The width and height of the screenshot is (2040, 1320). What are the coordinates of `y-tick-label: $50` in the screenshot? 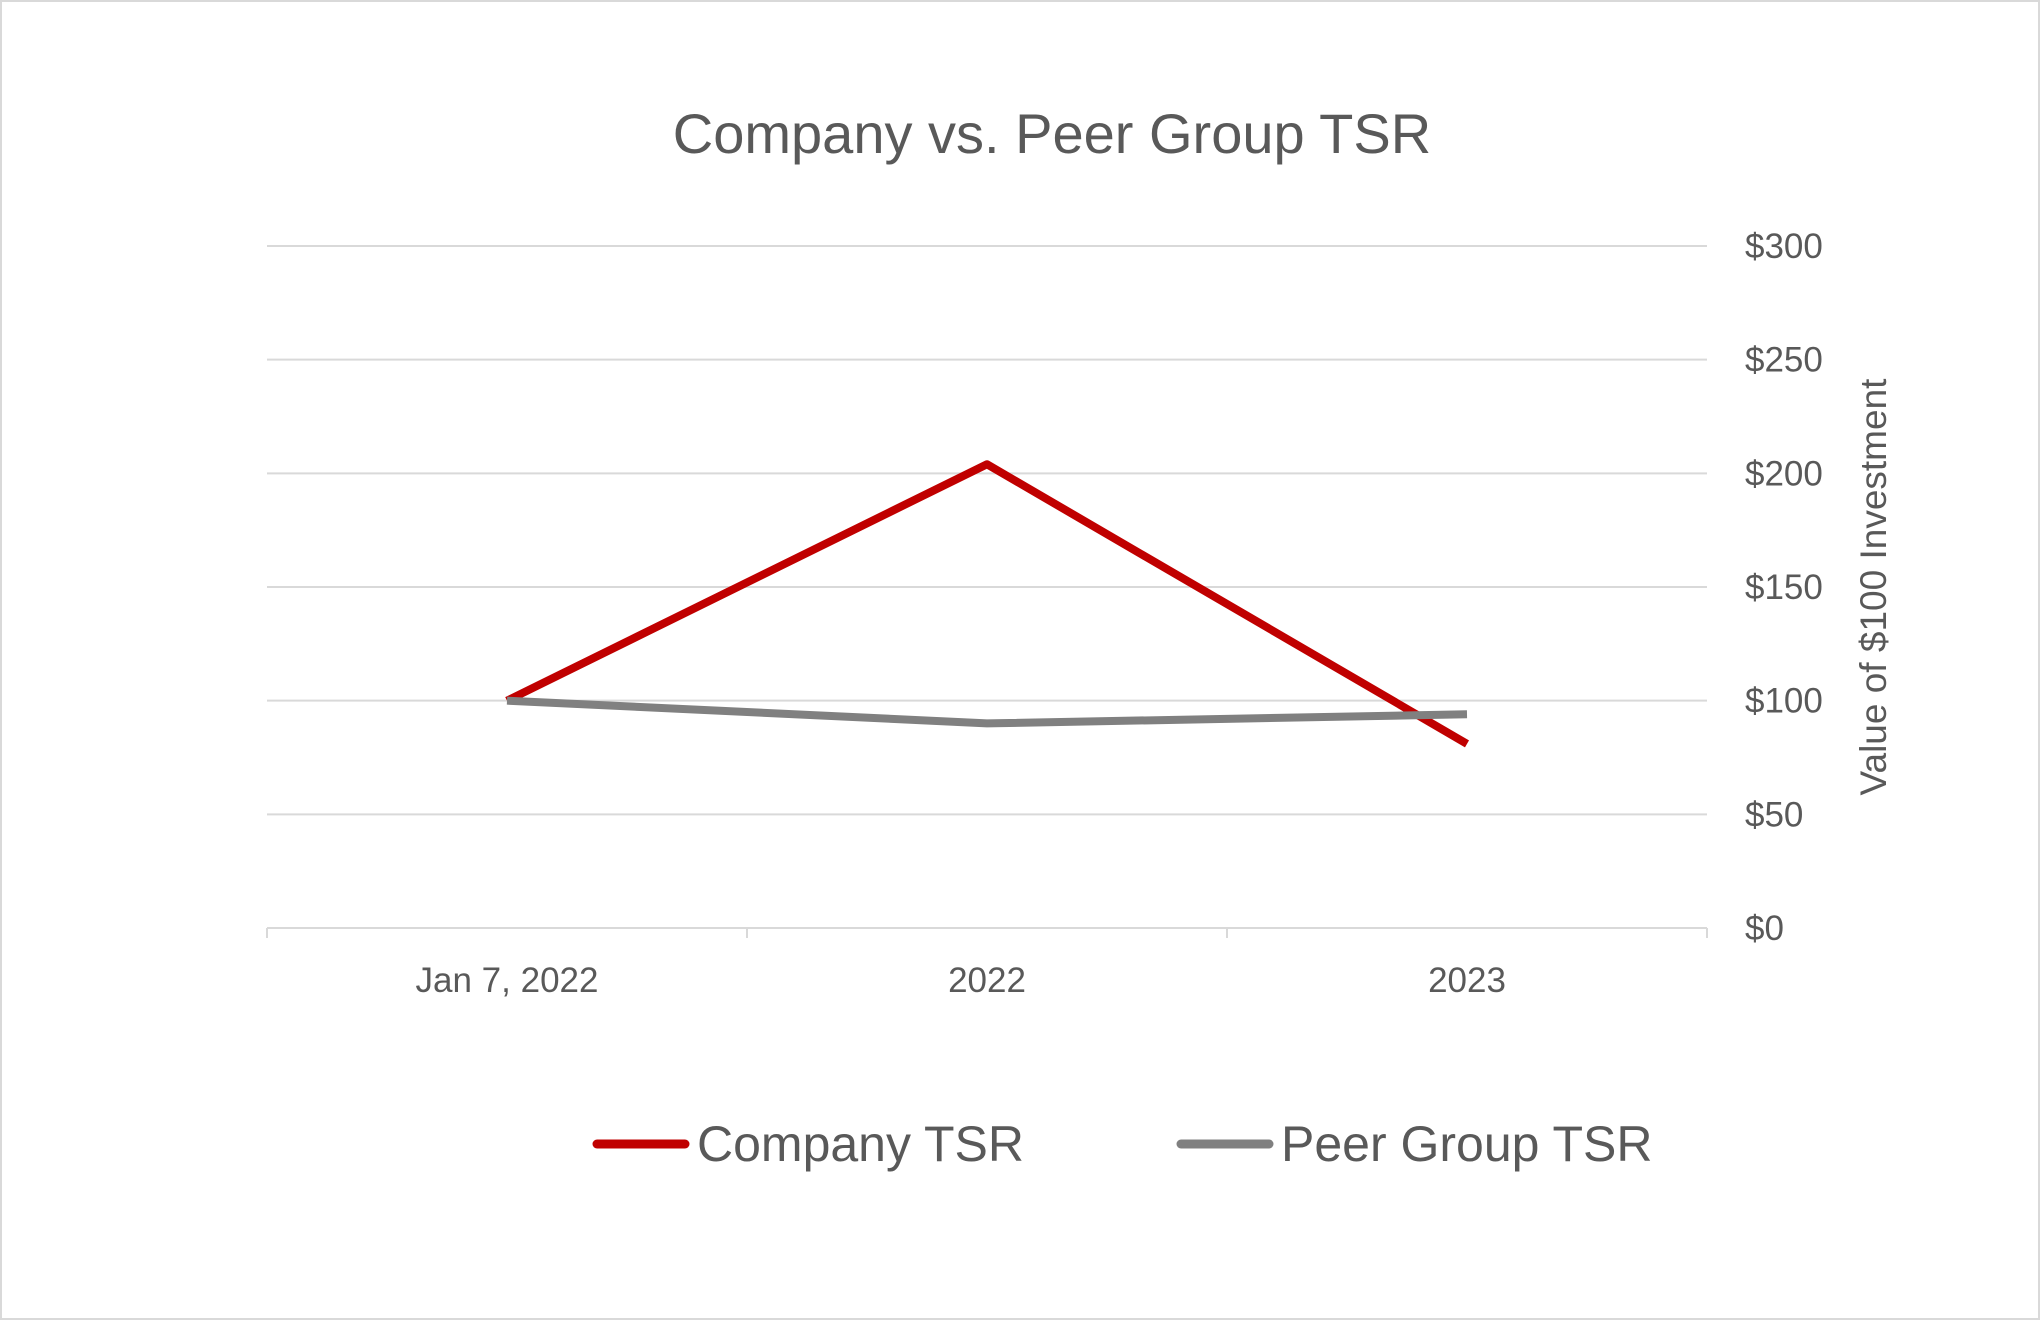 It's located at (1774, 814).